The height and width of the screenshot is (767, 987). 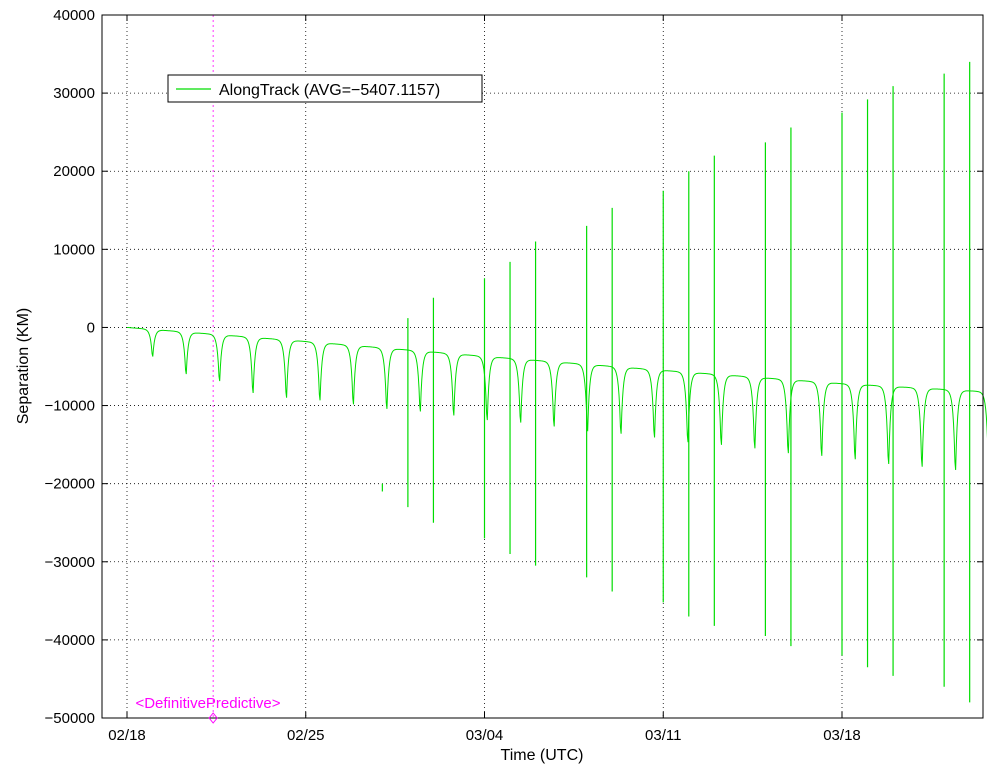 What do you see at coordinates (329, 90) in the screenshot?
I see `legend-label: AlongTrack (AVG=−5407.1157)` at bounding box center [329, 90].